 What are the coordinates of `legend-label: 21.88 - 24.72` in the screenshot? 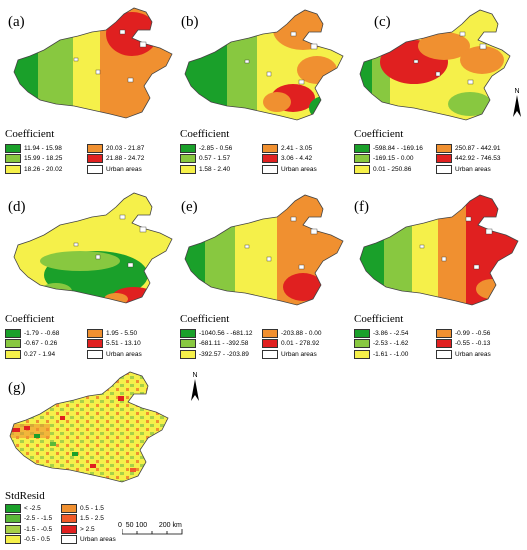 It's located at (125, 158).